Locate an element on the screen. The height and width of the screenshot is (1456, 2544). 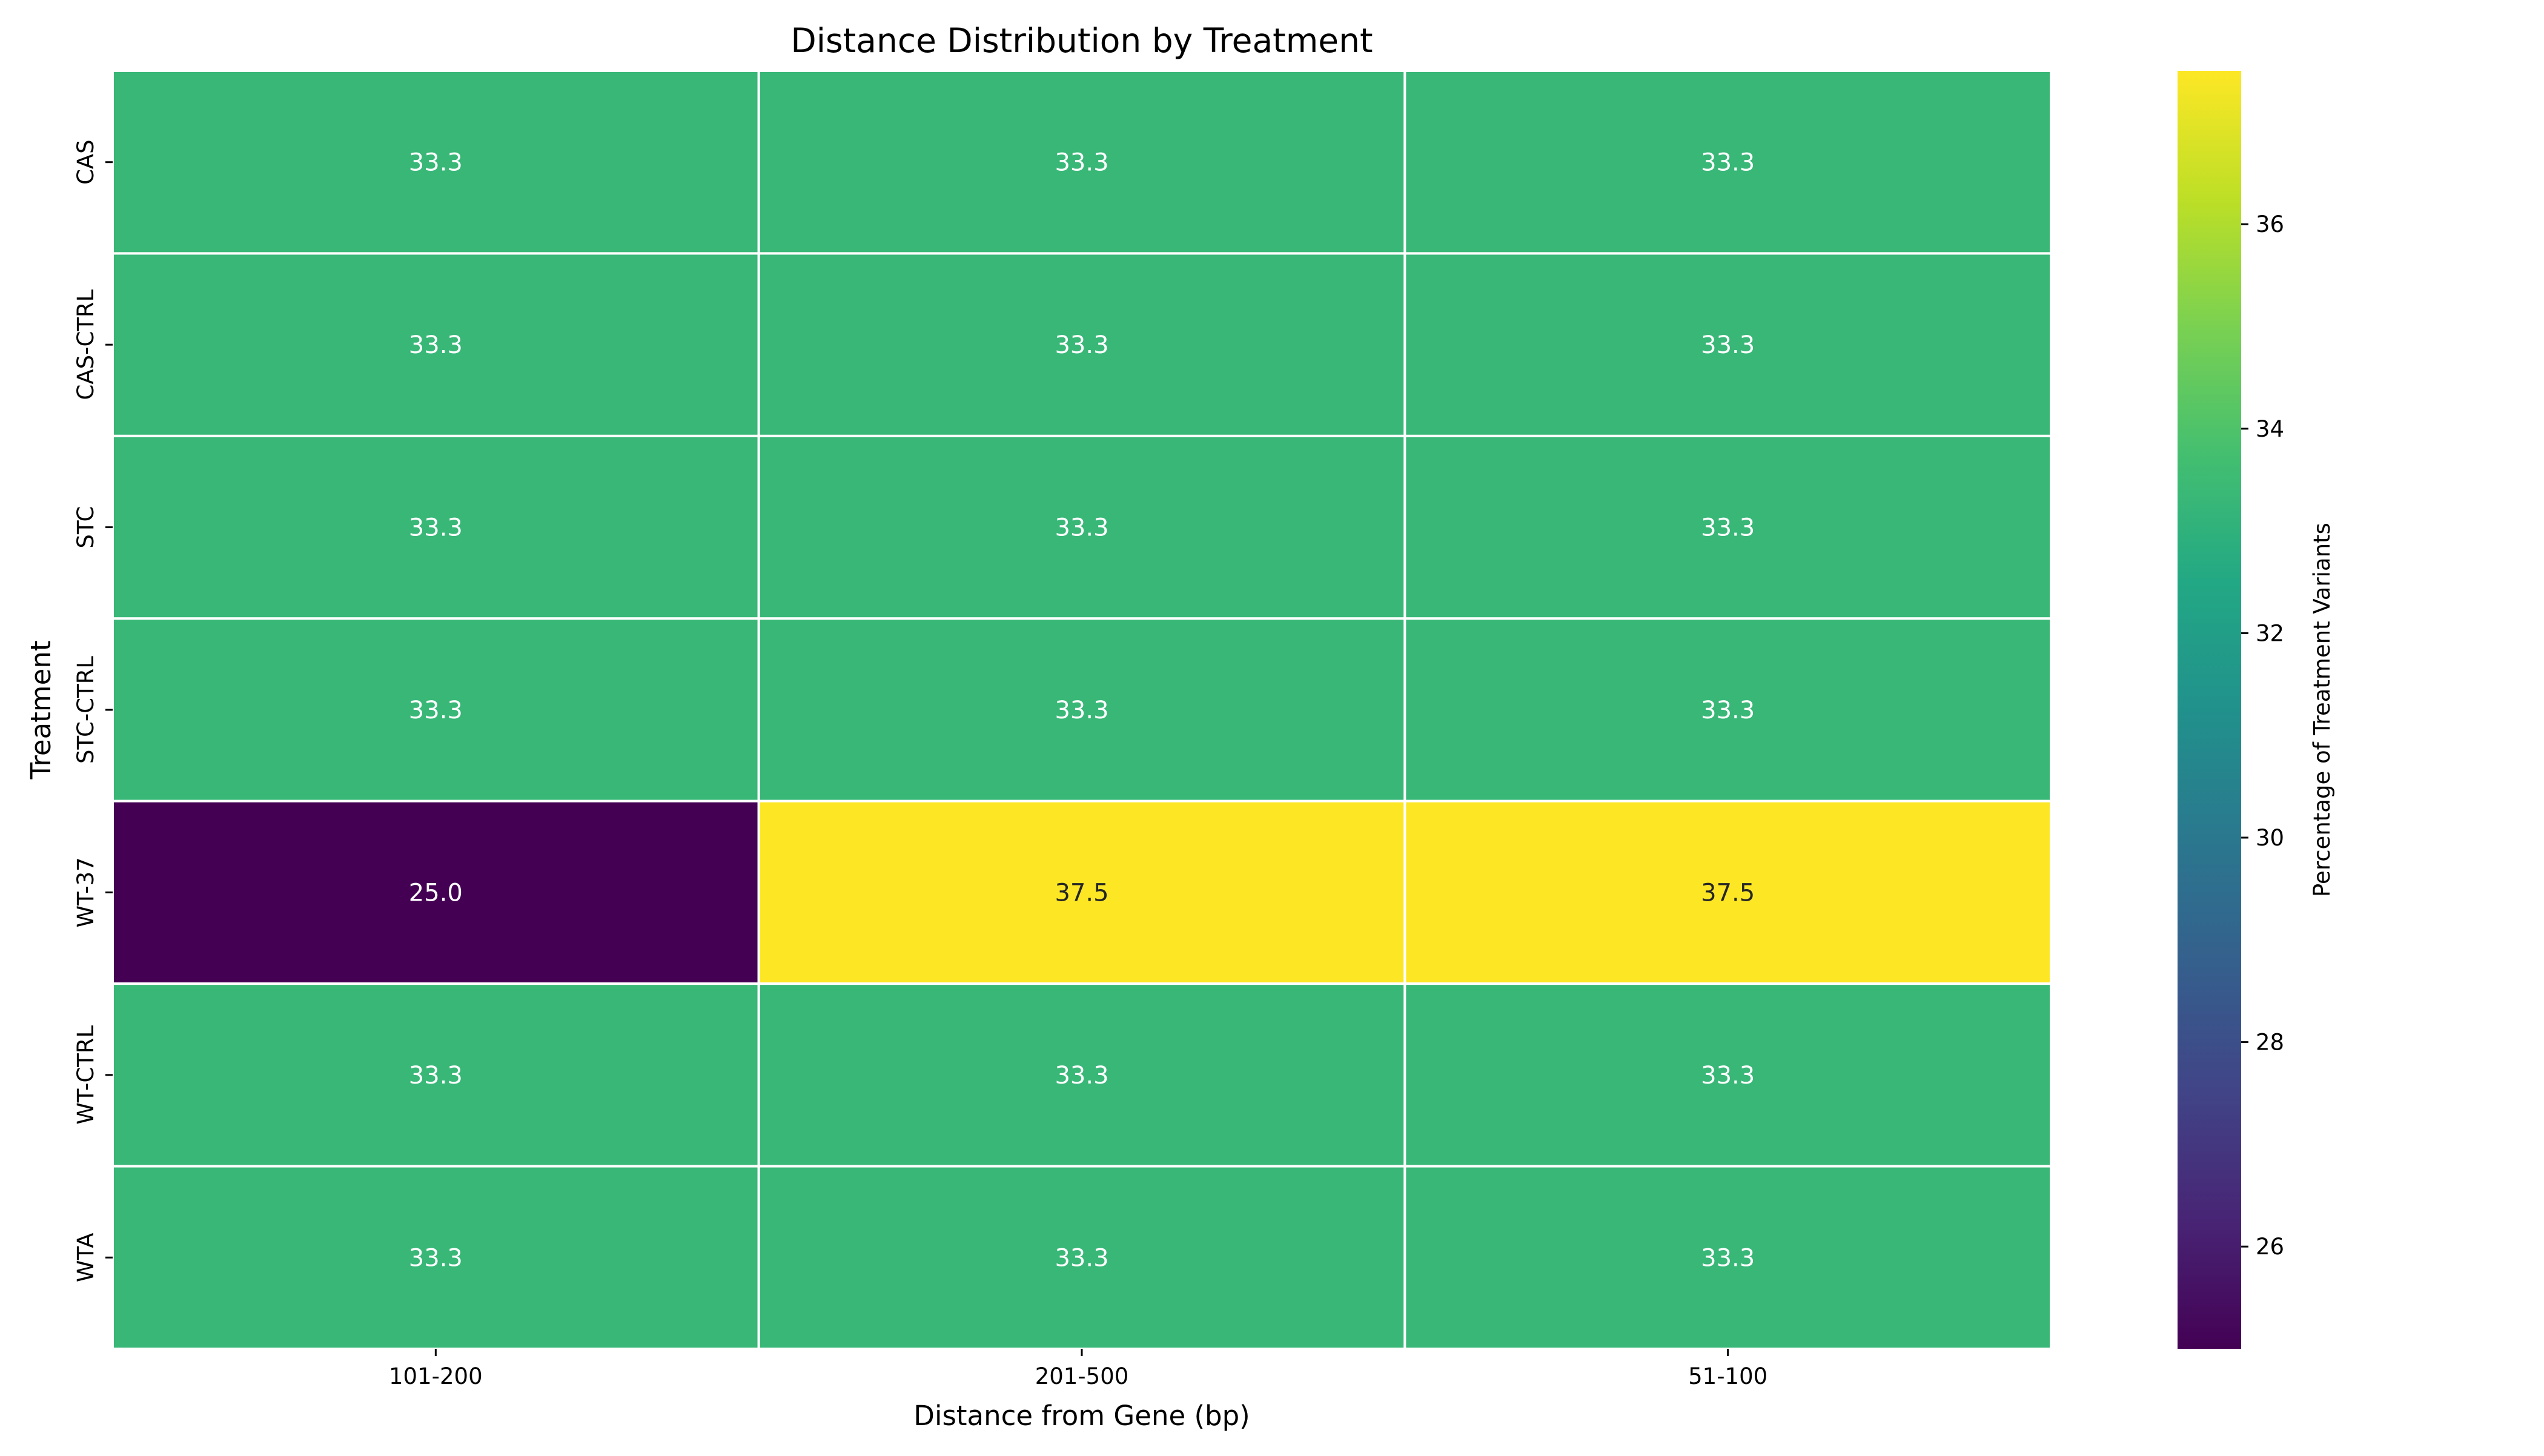
y-tick-label: WT-CTRL is located at coordinates (86, 1075).